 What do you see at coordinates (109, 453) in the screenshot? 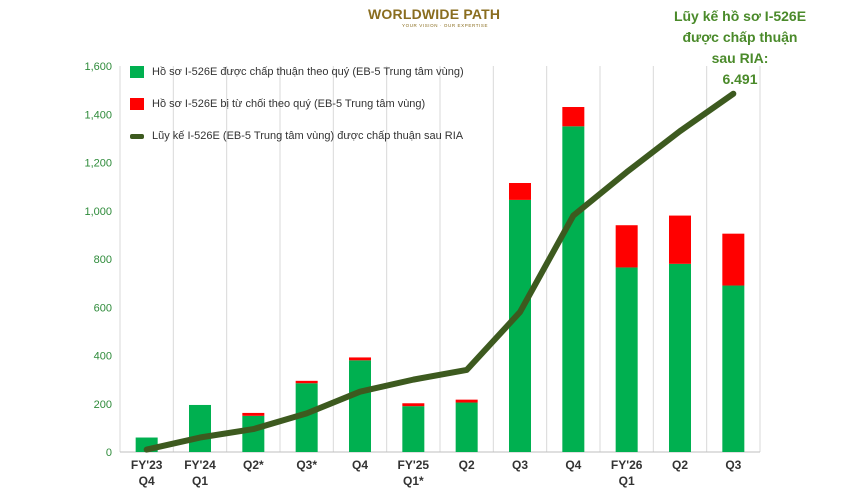
I see `y-tick-label: 0` at bounding box center [109, 453].